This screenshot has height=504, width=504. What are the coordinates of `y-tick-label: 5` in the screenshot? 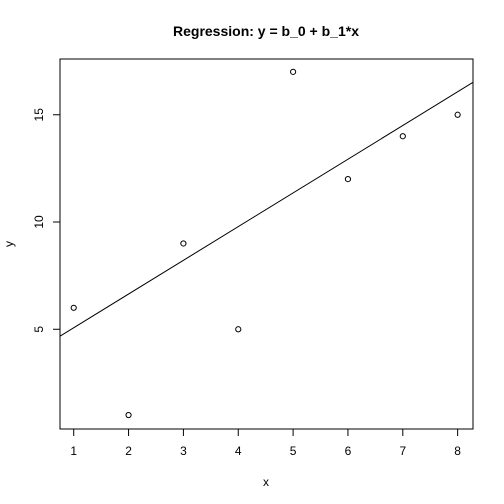 It's located at (39, 329).